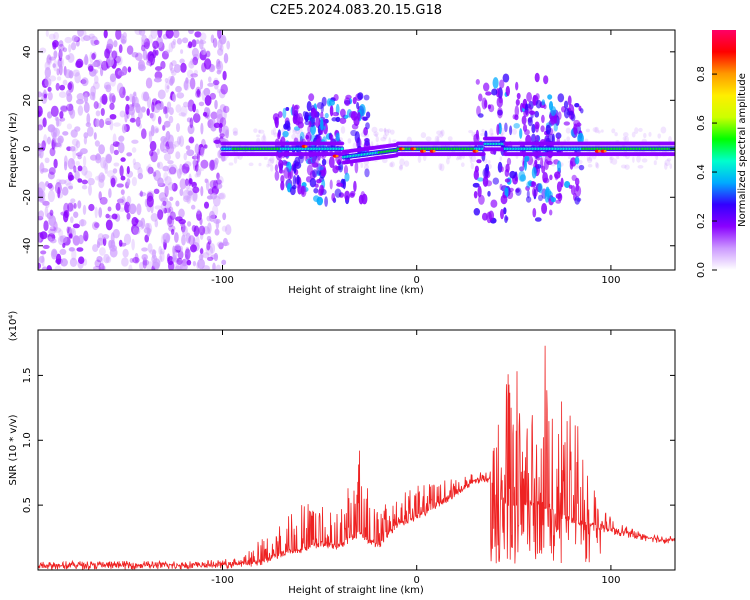 The height and width of the screenshot is (600, 750). I want to click on colorbar-tick-label: 0.4, so click(701, 172).